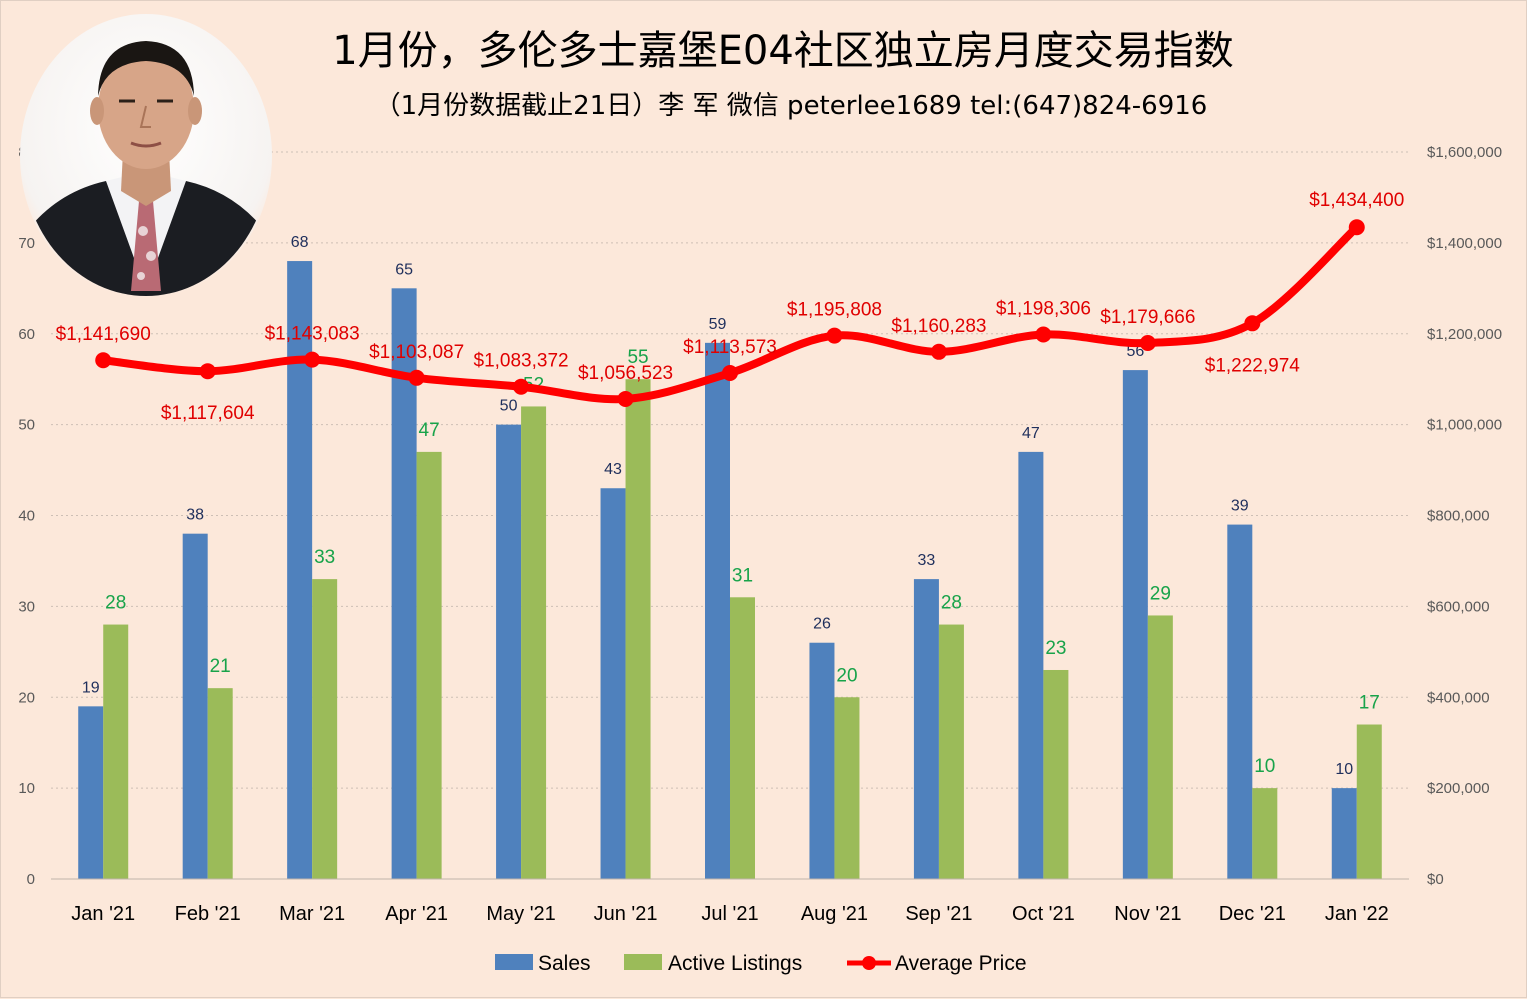  What do you see at coordinates (521, 361) in the screenshot?
I see `data-label-average-price: $1,083,372` at bounding box center [521, 361].